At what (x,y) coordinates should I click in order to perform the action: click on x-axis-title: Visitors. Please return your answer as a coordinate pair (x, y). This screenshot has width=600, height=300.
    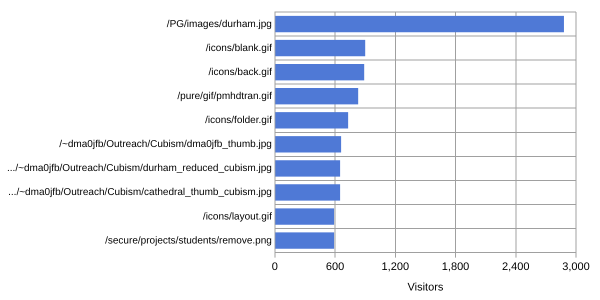
    Looking at the image, I should click on (425, 287).